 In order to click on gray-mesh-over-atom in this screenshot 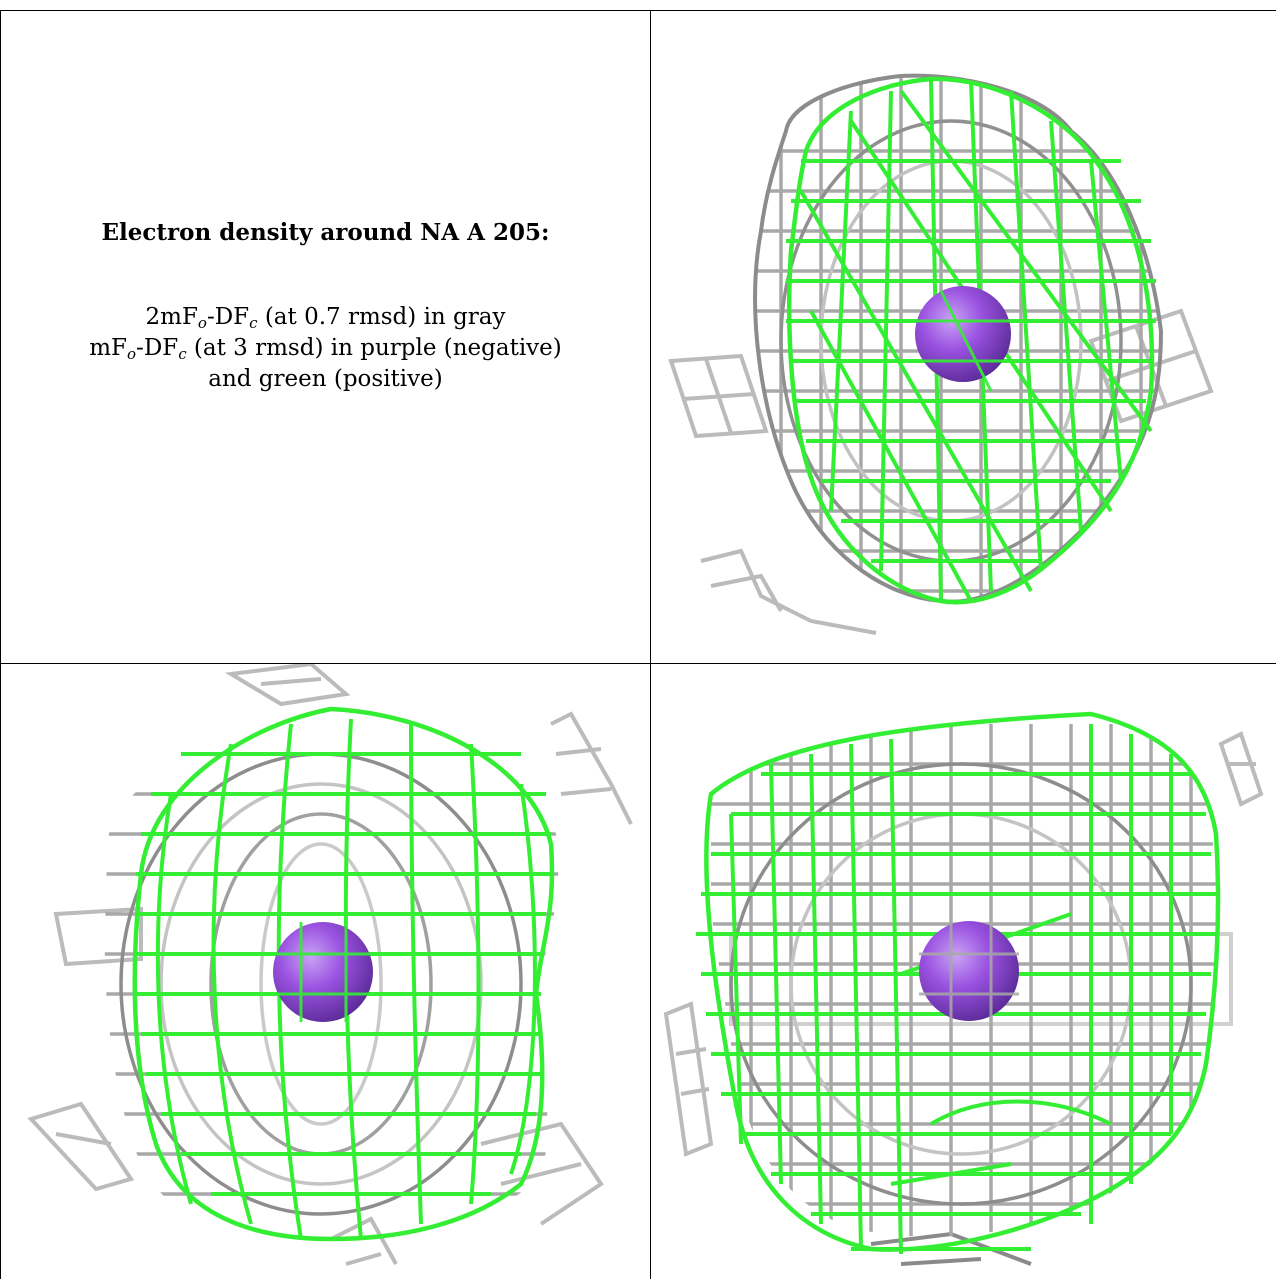, I will do `click(969, 972)`.